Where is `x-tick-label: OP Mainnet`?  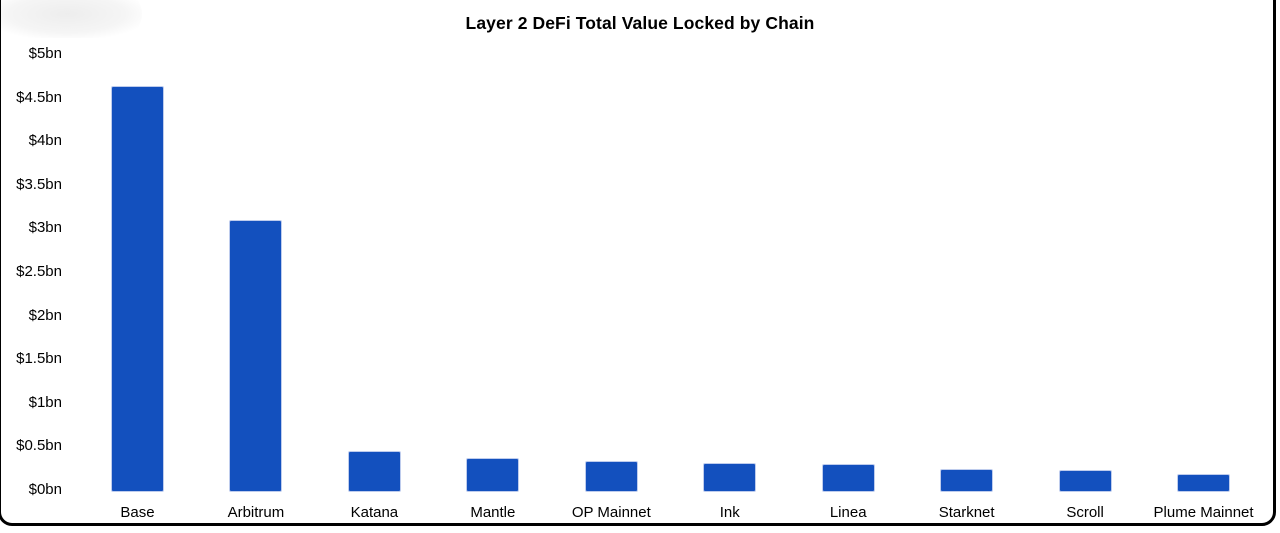
x-tick-label: OP Mainnet is located at coordinates (611, 512).